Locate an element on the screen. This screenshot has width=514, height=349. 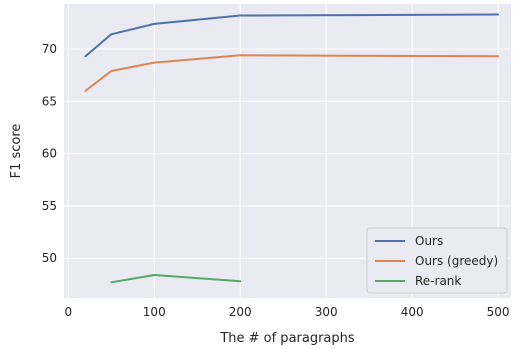
legend-box is located at coordinates (437, 260).